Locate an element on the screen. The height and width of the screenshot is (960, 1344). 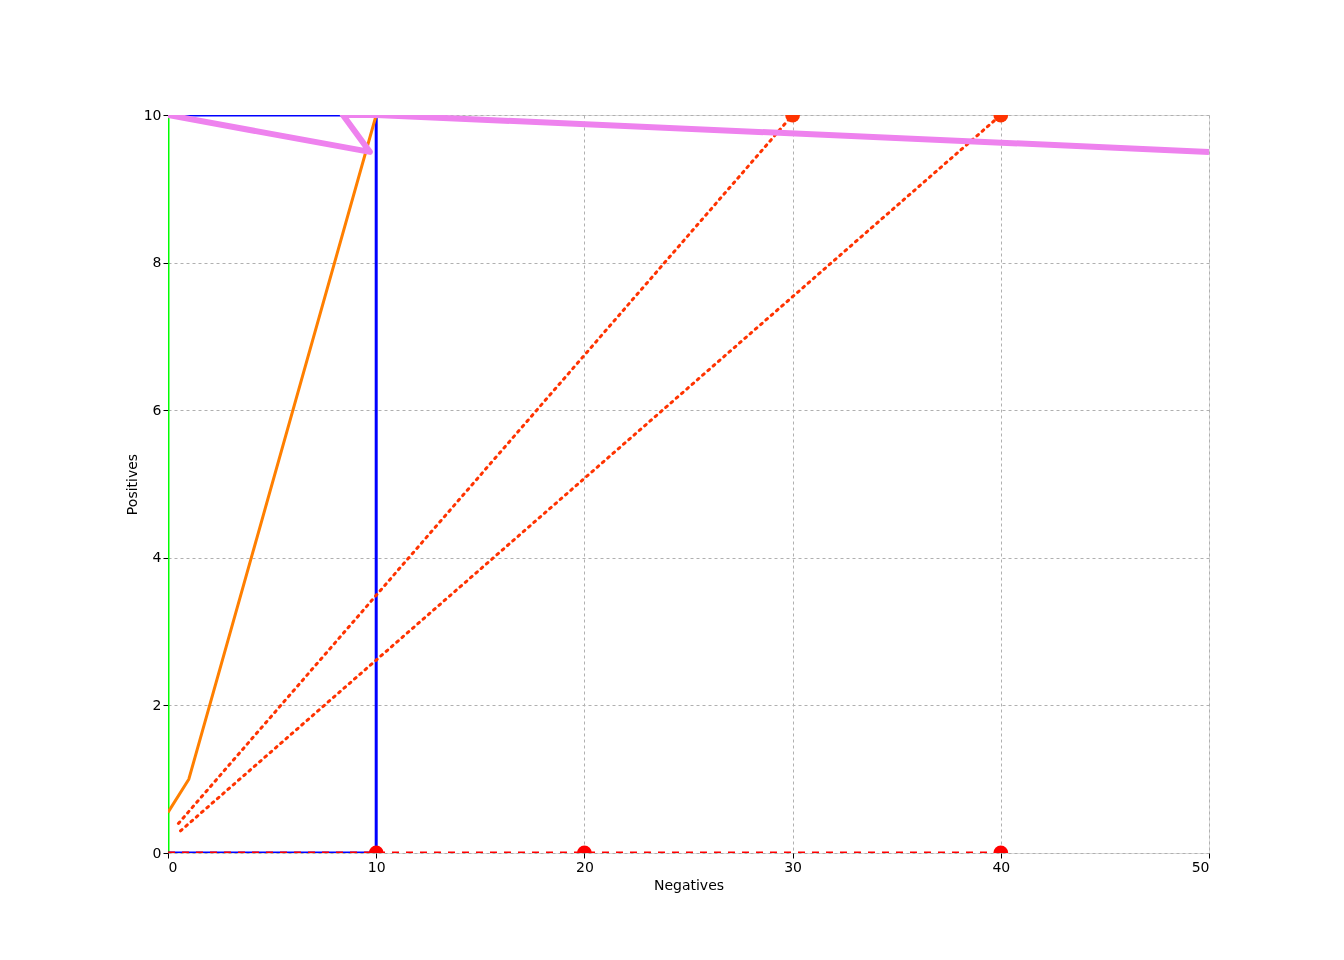
y-tick-label: 0 is located at coordinates (157, 852).